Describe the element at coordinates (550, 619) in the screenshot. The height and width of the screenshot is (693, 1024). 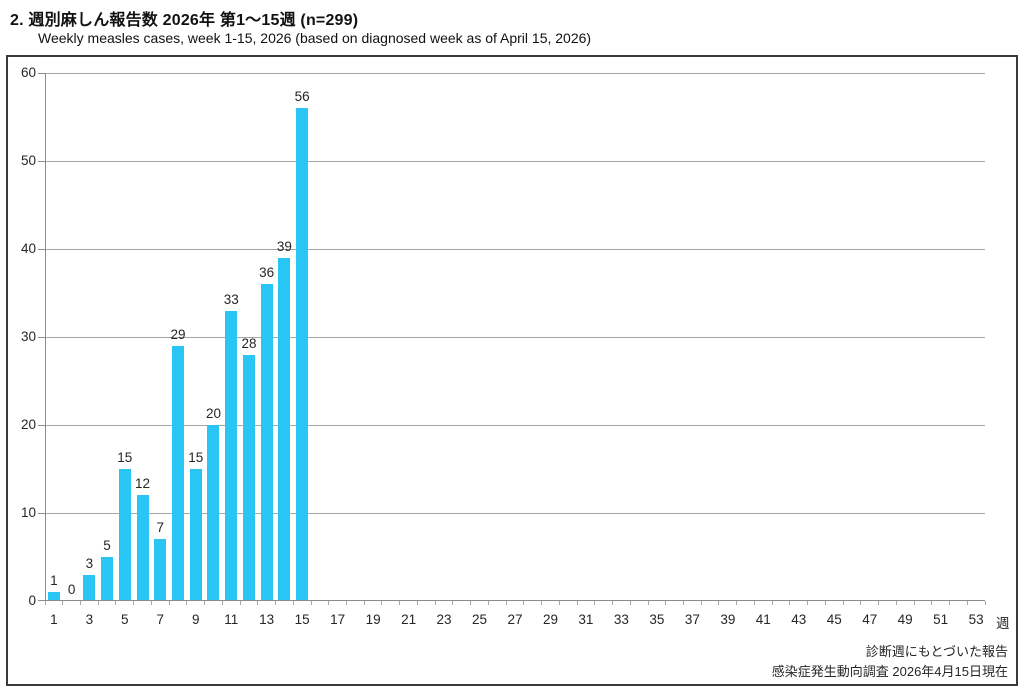
I see `x-tick-label-29: 29` at that location.